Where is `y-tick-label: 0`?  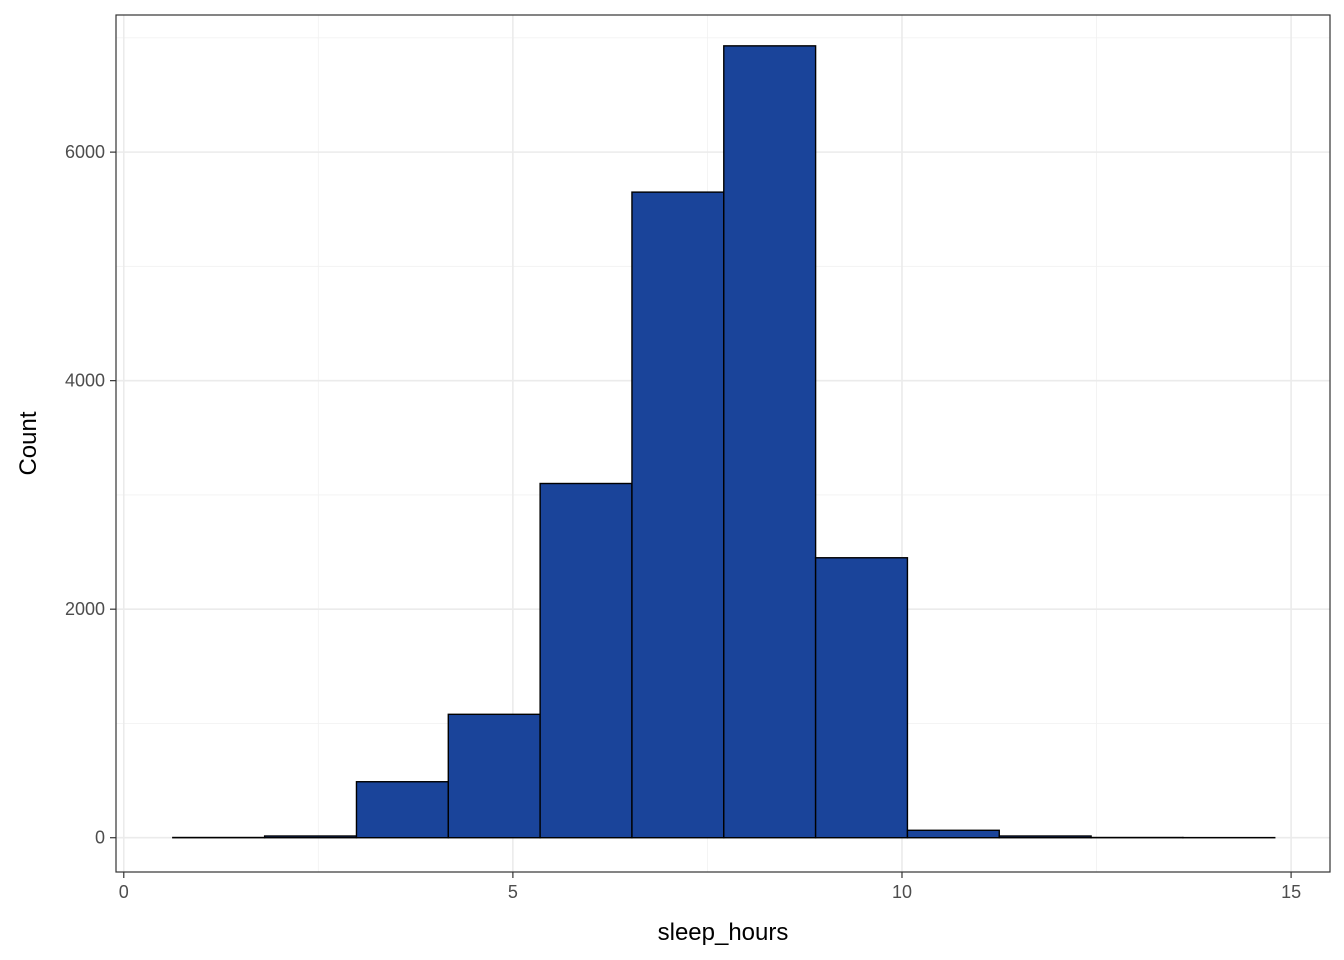 y-tick-label: 0 is located at coordinates (100, 838).